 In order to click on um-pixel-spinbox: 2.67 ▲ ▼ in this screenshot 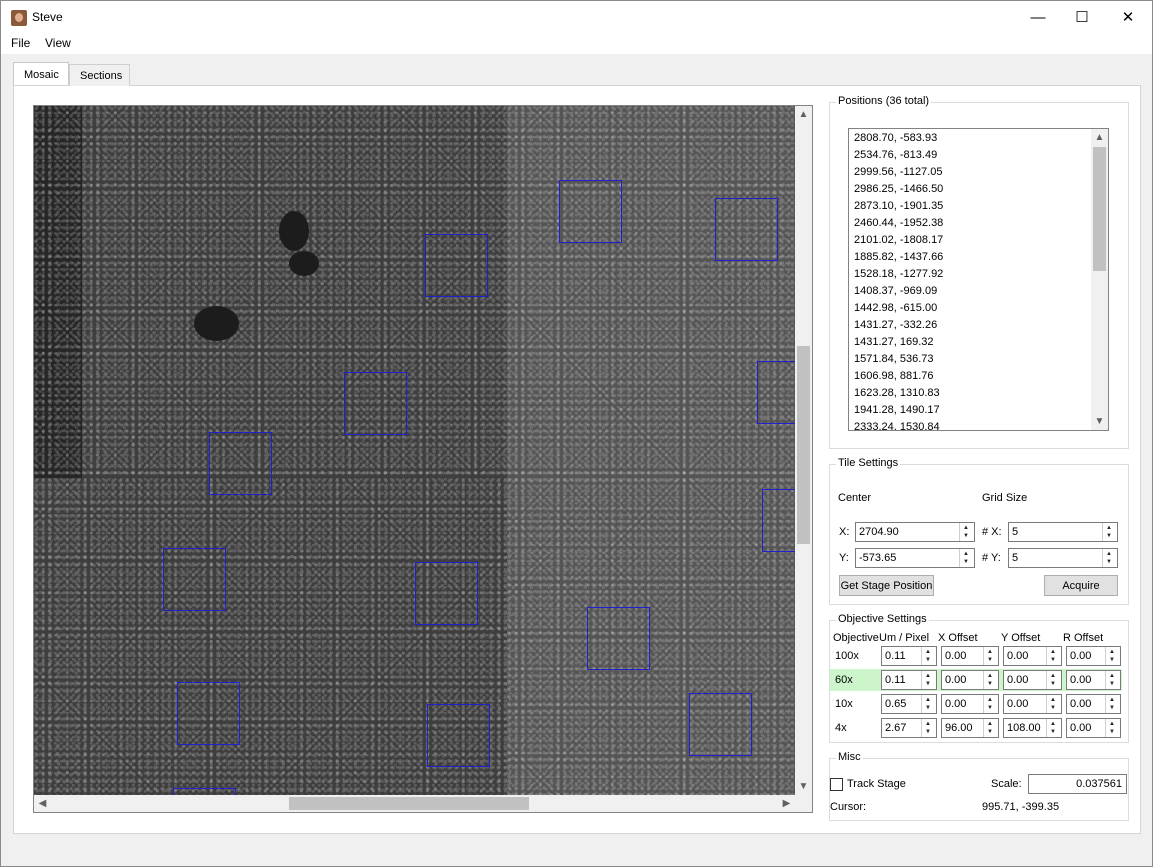, I will do `click(909, 728)`.